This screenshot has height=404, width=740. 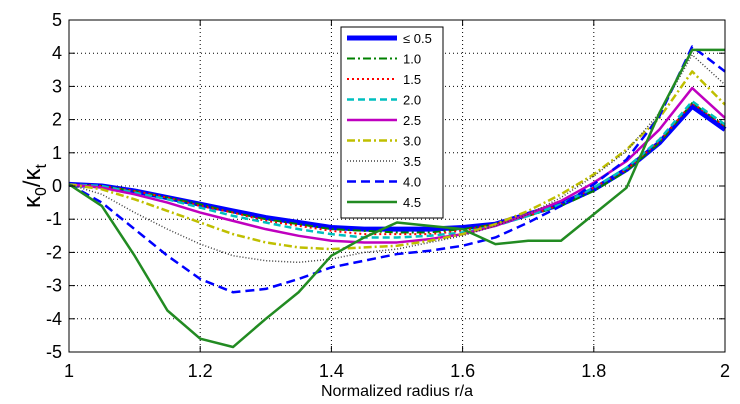 I want to click on x-tick-label: 1, so click(x=69, y=371).